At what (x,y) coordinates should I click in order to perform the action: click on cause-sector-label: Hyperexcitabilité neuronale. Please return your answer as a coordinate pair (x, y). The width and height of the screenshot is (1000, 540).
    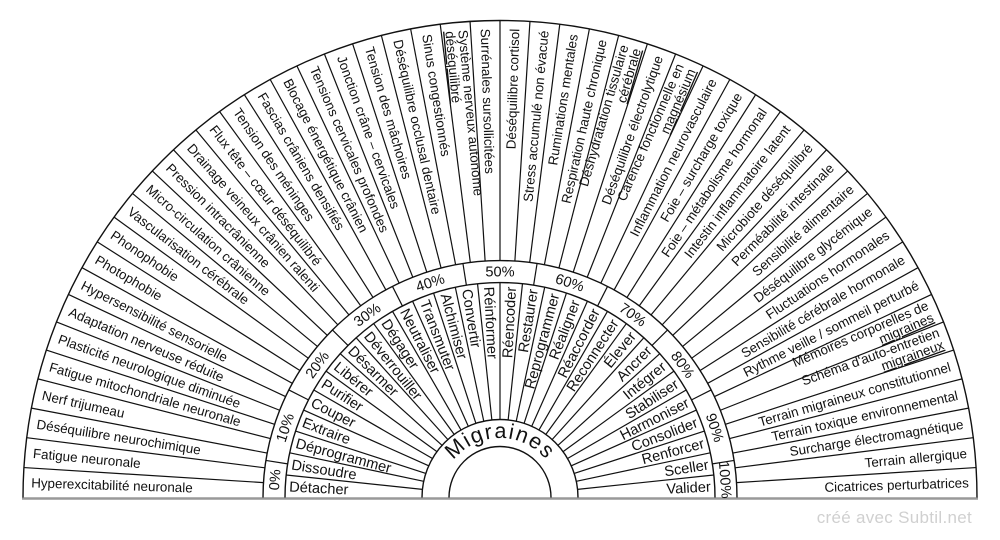
    Looking at the image, I should click on (112, 485).